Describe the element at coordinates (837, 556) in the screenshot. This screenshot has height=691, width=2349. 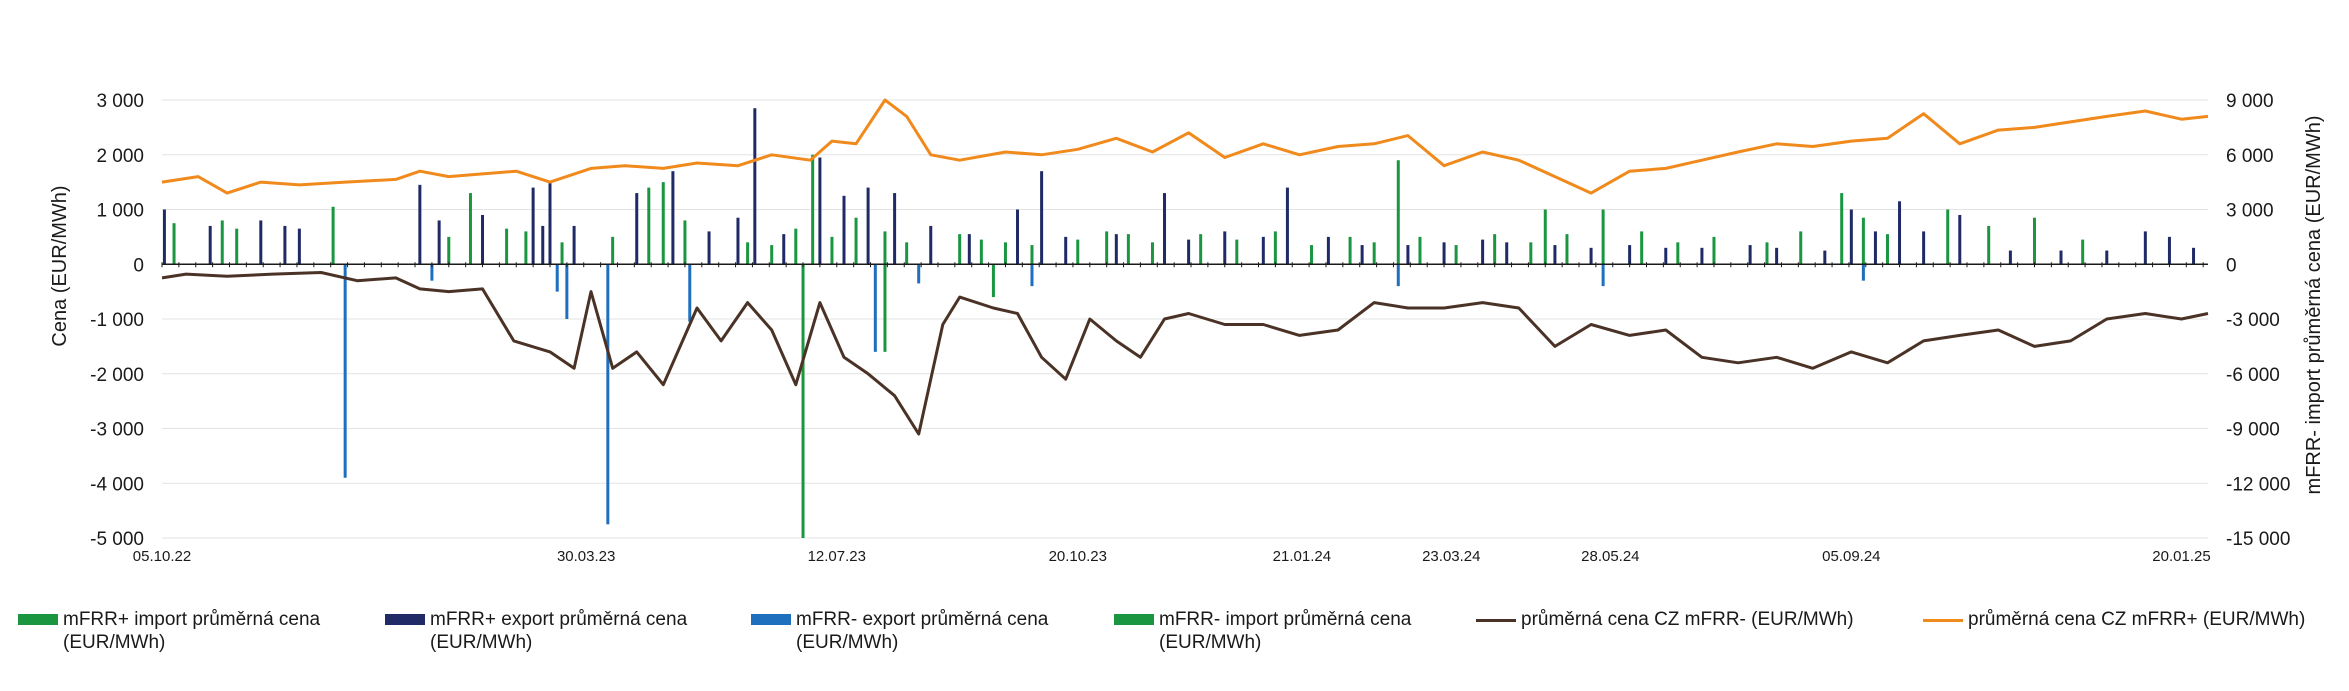
I see `x-tick-label: 12.07.23` at that location.